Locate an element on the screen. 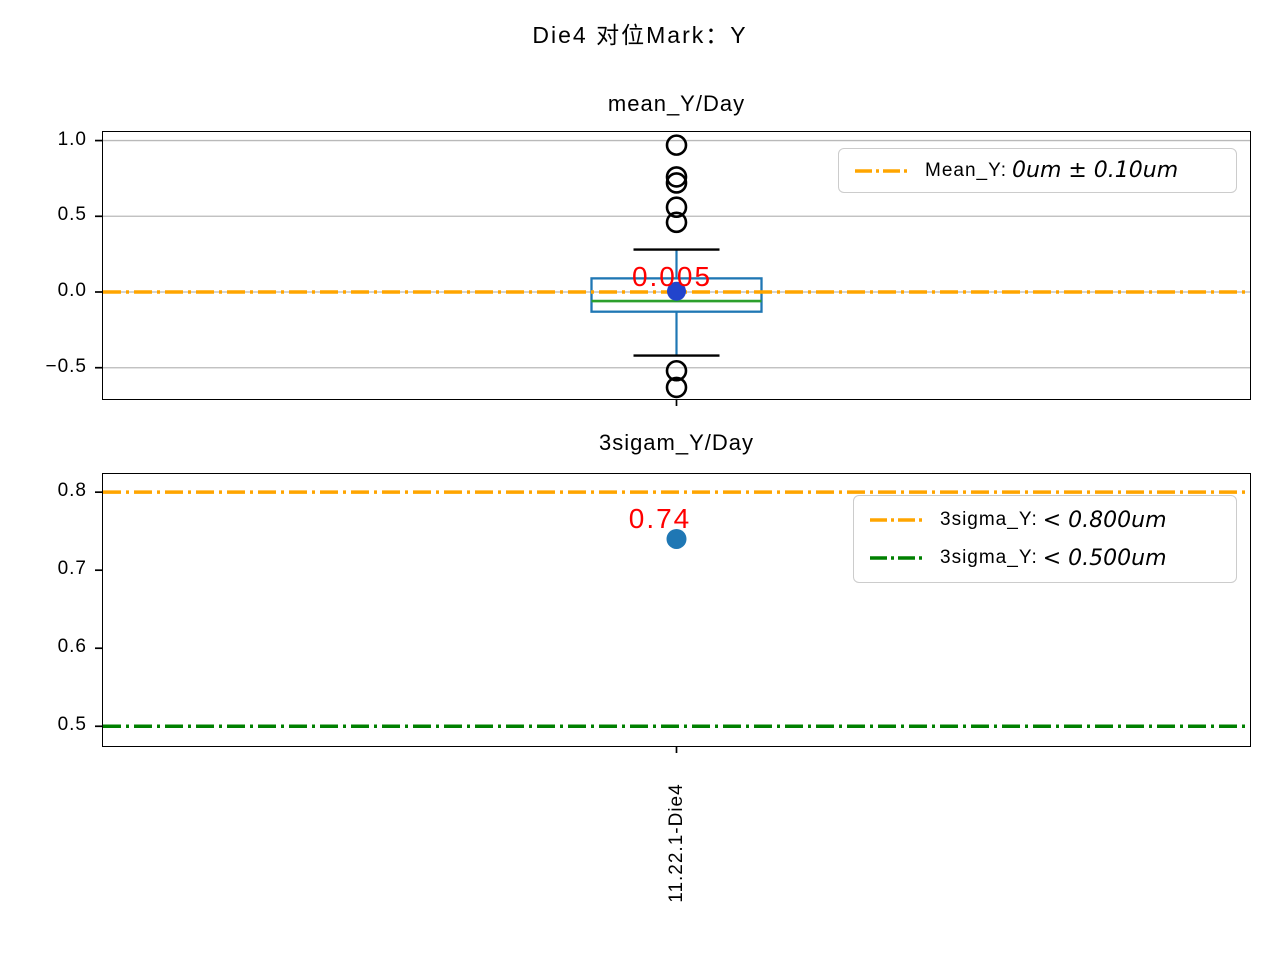 The image size is (1280, 960). legend-entry-mean-y: Mean_Y: 0um ± 0.10um is located at coordinates (1037, 170).